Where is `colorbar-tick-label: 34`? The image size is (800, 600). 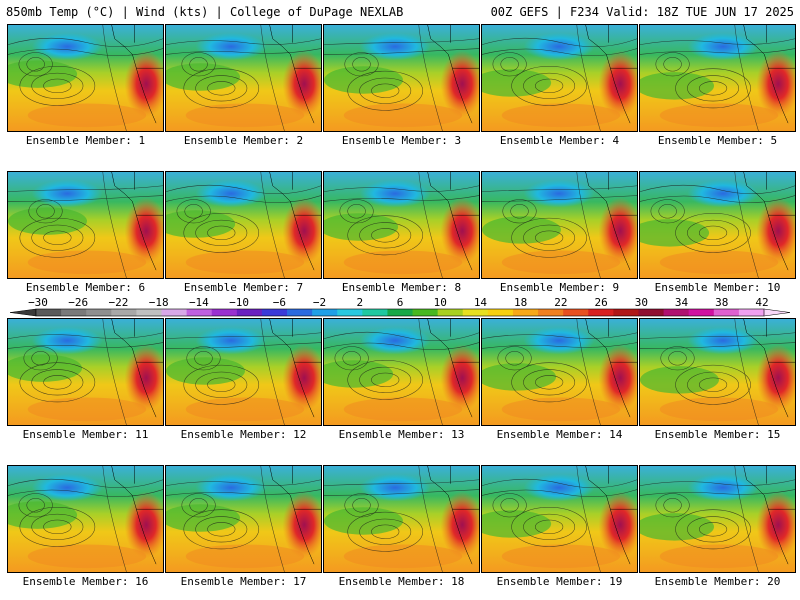 colorbar-tick-label: 34 is located at coordinates (682, 303).